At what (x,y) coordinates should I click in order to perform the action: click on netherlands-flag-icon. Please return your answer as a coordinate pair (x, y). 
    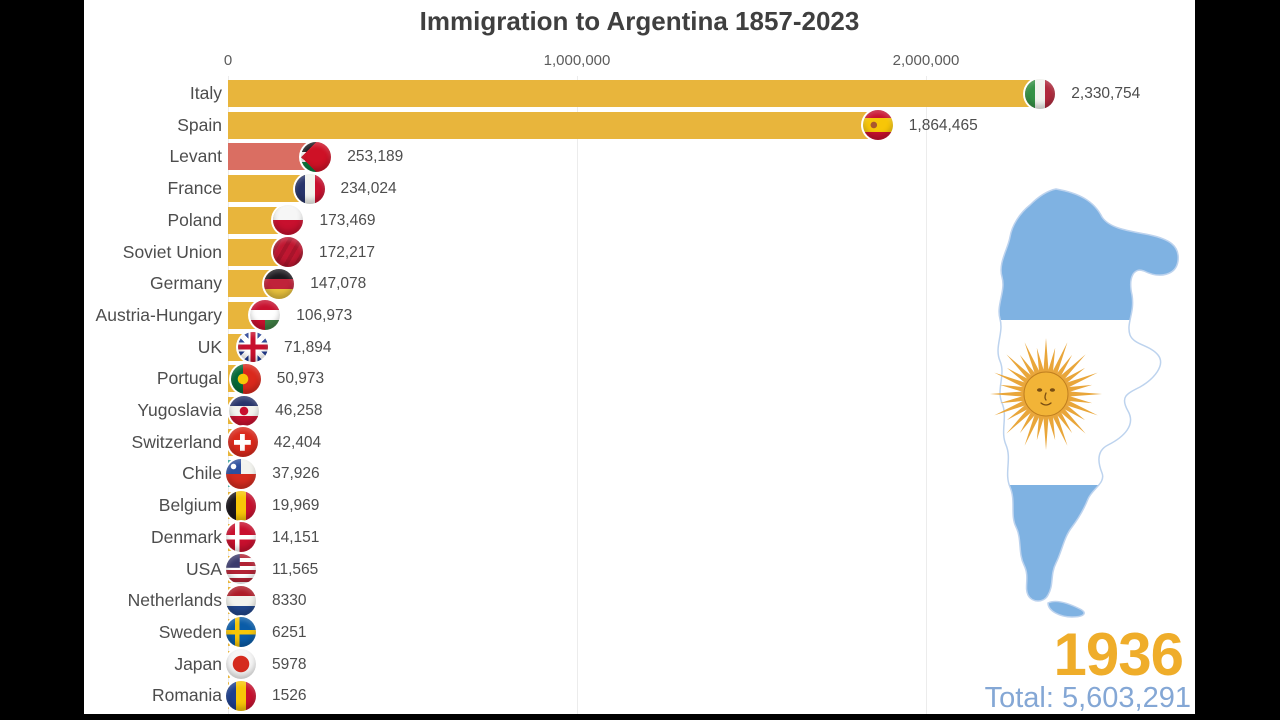
    Looking at the image, I should click on (241, 600).